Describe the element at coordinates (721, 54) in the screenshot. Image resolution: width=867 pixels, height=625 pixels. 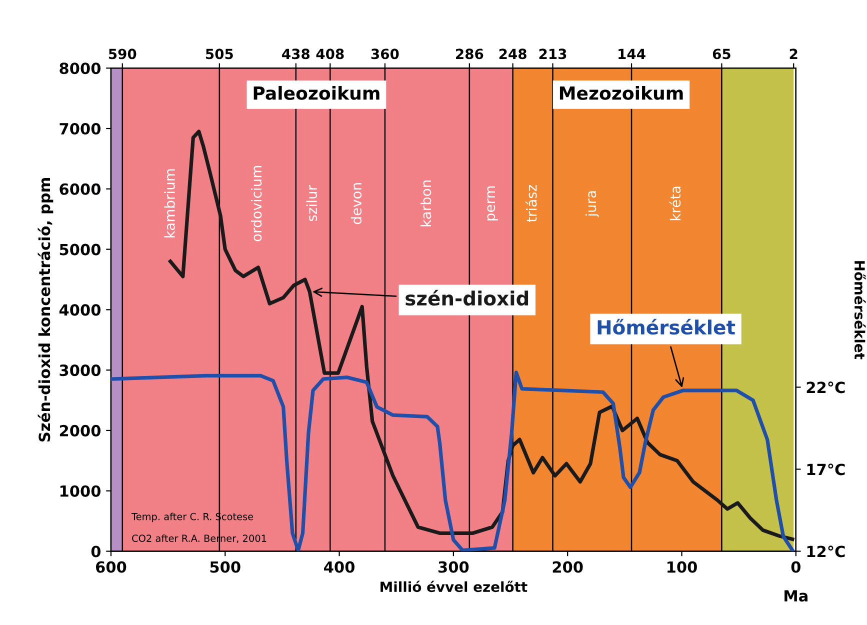
I see `x2-tick-label: 65` at that location.